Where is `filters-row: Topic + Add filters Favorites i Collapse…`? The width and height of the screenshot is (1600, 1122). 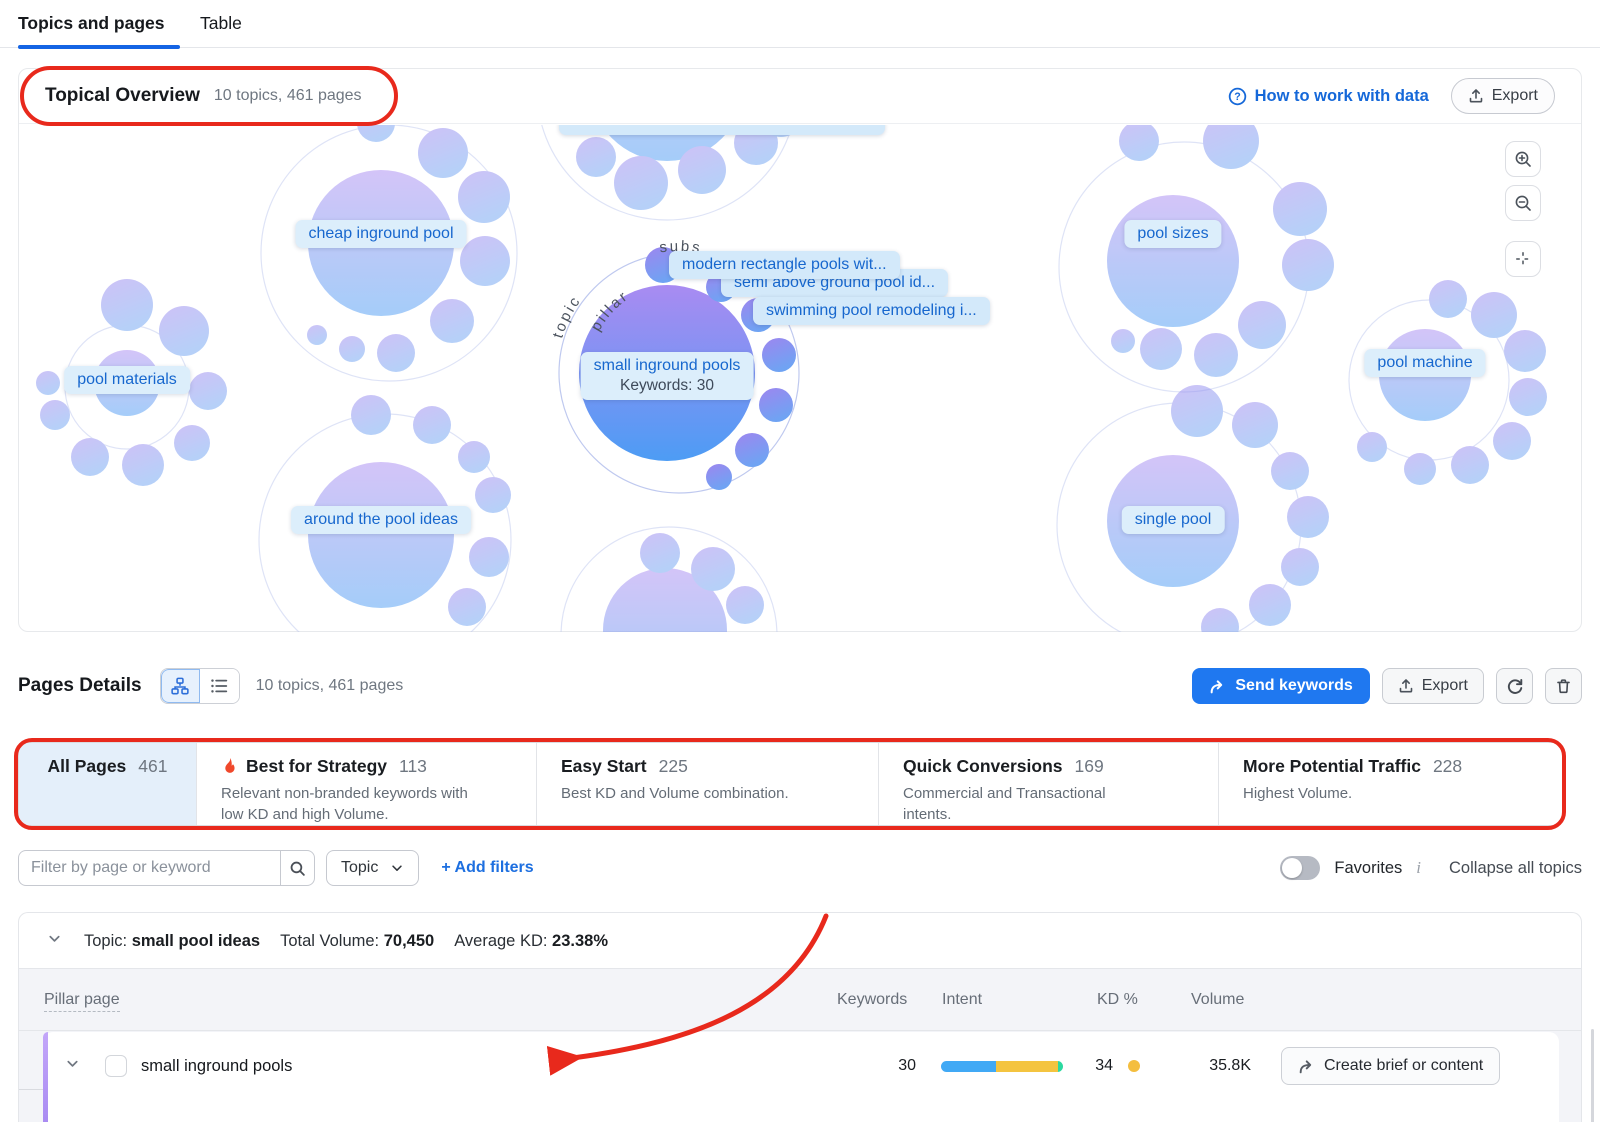
filters-row: Topic + Add filters Favorites i Collapse… is located at coordinates (800, 868).